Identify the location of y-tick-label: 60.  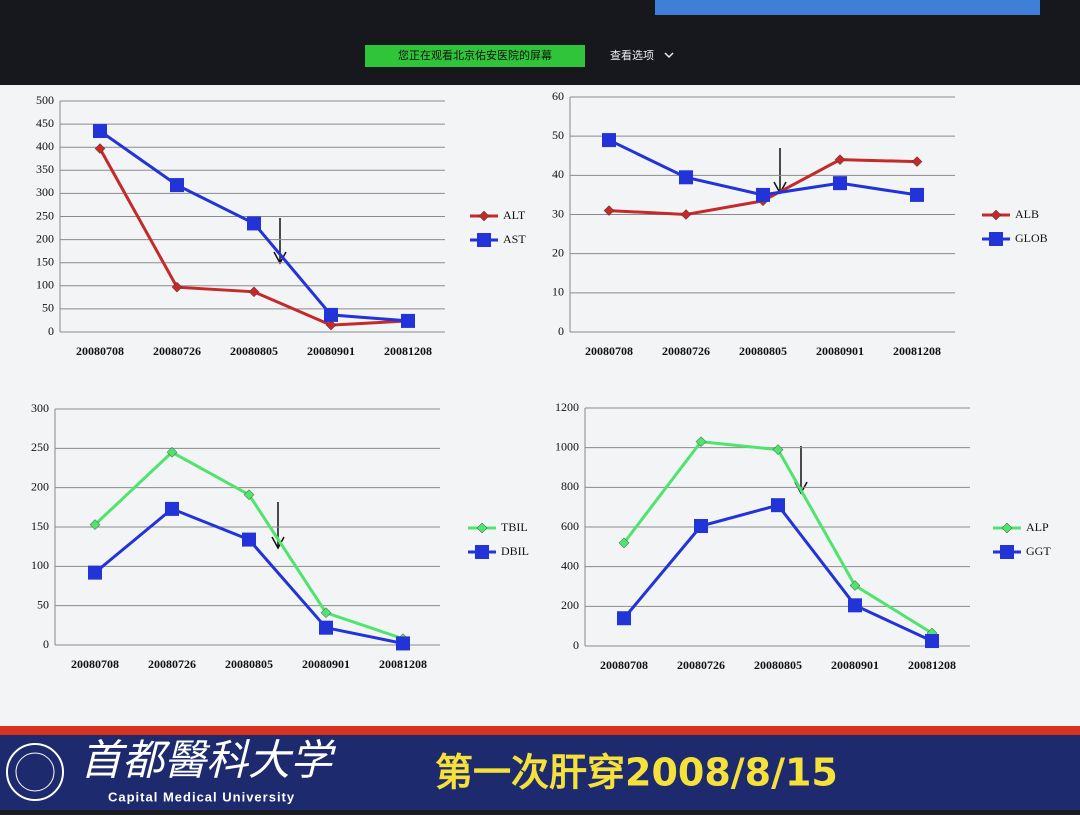
(558, 96).